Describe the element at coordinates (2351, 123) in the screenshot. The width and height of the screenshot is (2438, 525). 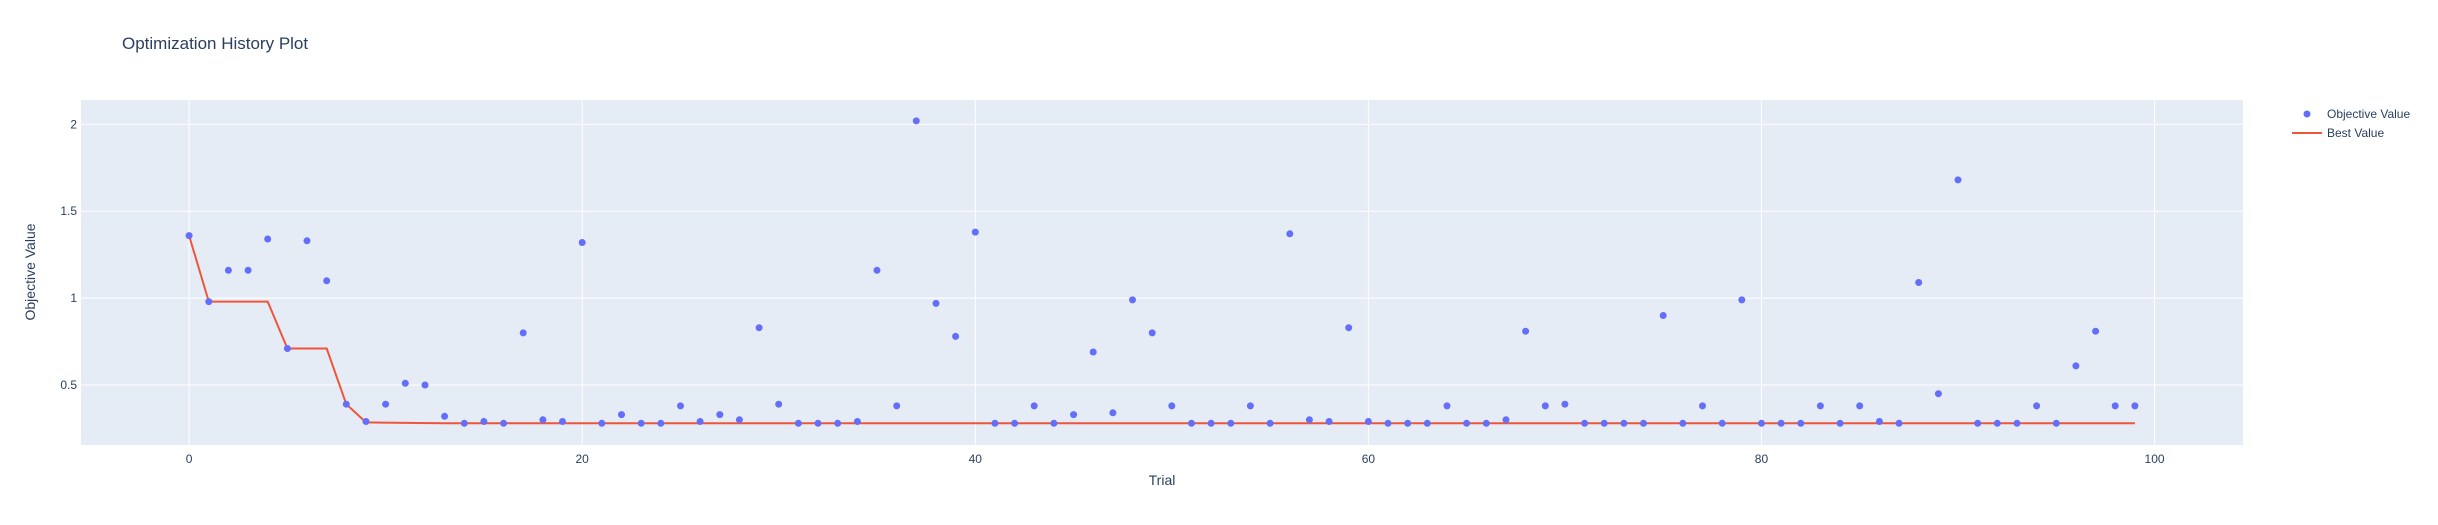
I see `legend: Objective Value Best Value` at that location.